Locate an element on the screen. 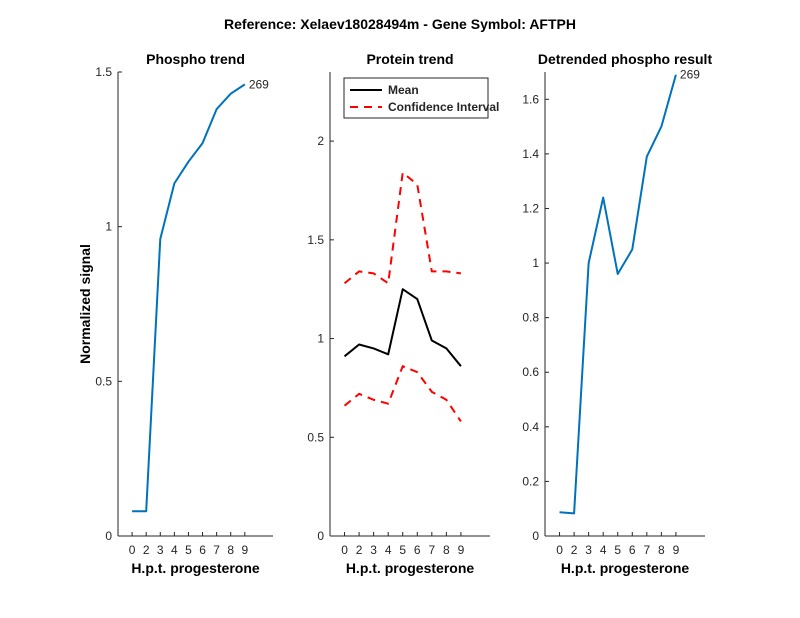 This screenshot has width=800, height=618. legend: Mean Confidence Interval is located at coordinates (421, 98).